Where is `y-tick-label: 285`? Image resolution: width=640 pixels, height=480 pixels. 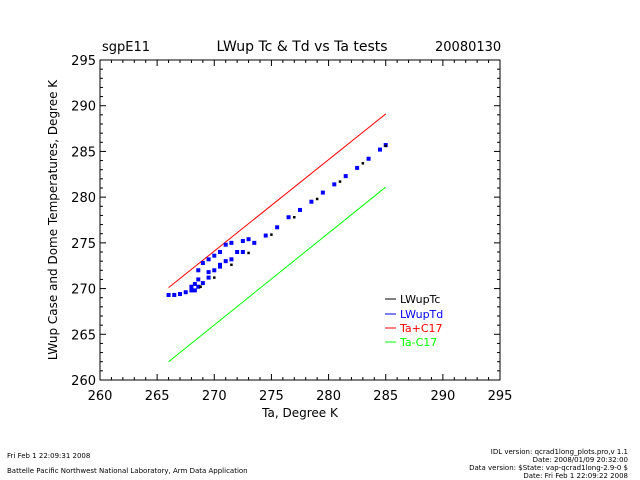
y-tick-label: 285 is located at coordinates (83, 152).